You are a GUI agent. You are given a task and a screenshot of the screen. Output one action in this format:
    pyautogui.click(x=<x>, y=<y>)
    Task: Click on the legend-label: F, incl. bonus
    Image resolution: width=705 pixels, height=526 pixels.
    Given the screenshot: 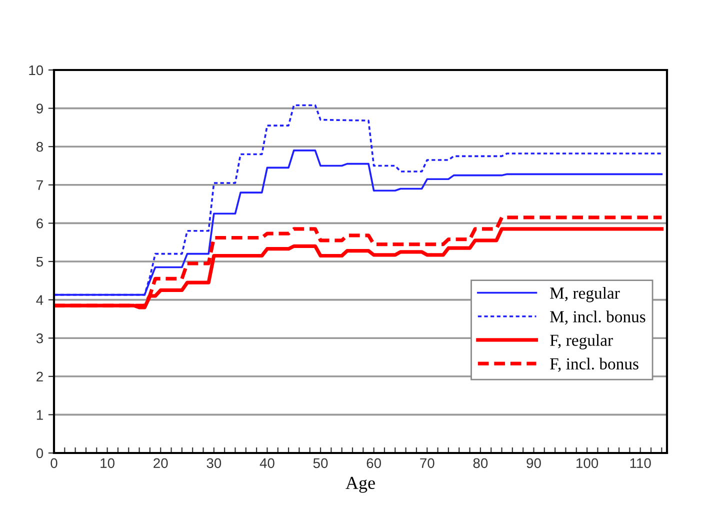 What is the action you would take?
    pyautogui.click(x=594, y=365)
    